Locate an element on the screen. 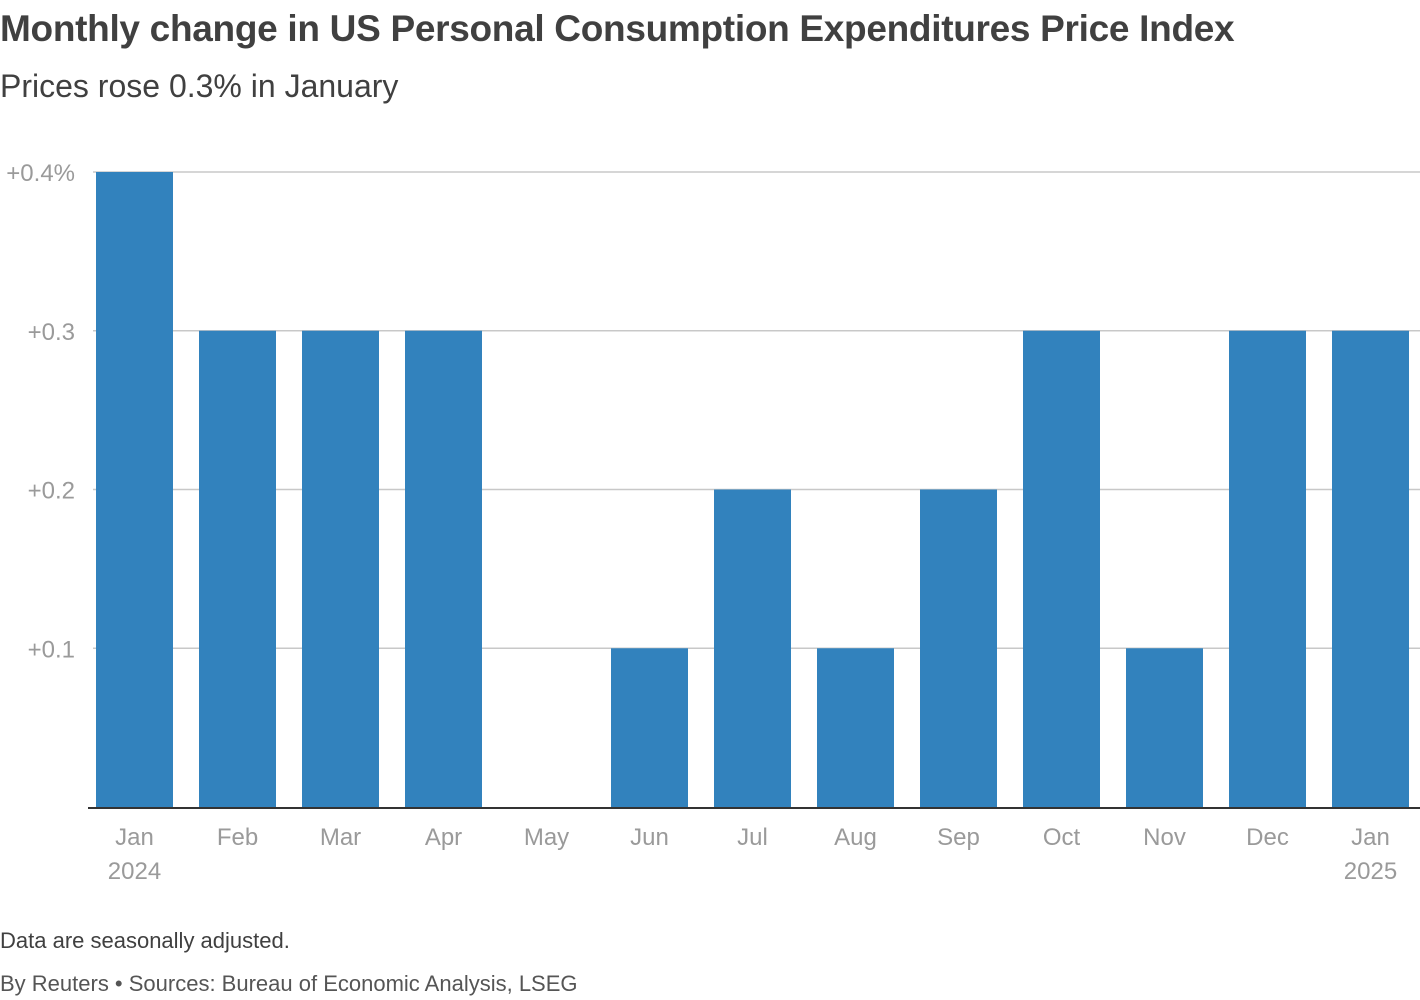 This screenshot has width=1420, height=1000. x-tick-label: 2024 is located at coordinates (134, 871).